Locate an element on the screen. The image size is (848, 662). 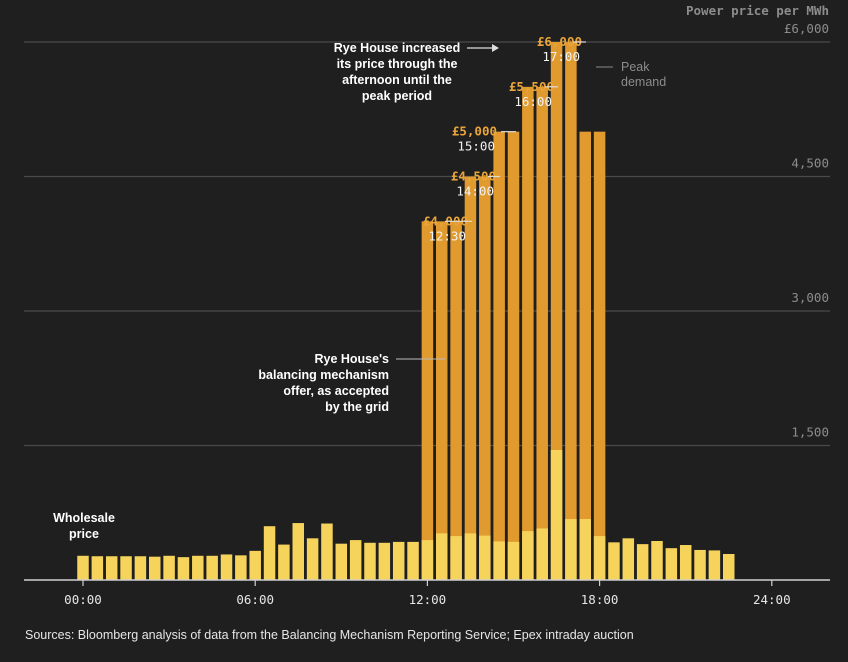
wholesale-annotation: Wholesale is located at coordinates (84, 518).